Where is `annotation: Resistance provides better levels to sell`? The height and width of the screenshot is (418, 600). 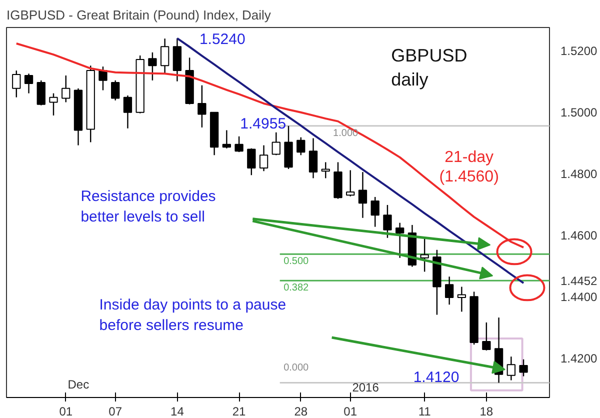 annotation: Resistance provides better levels to sell is located at coordinates (148, 207).